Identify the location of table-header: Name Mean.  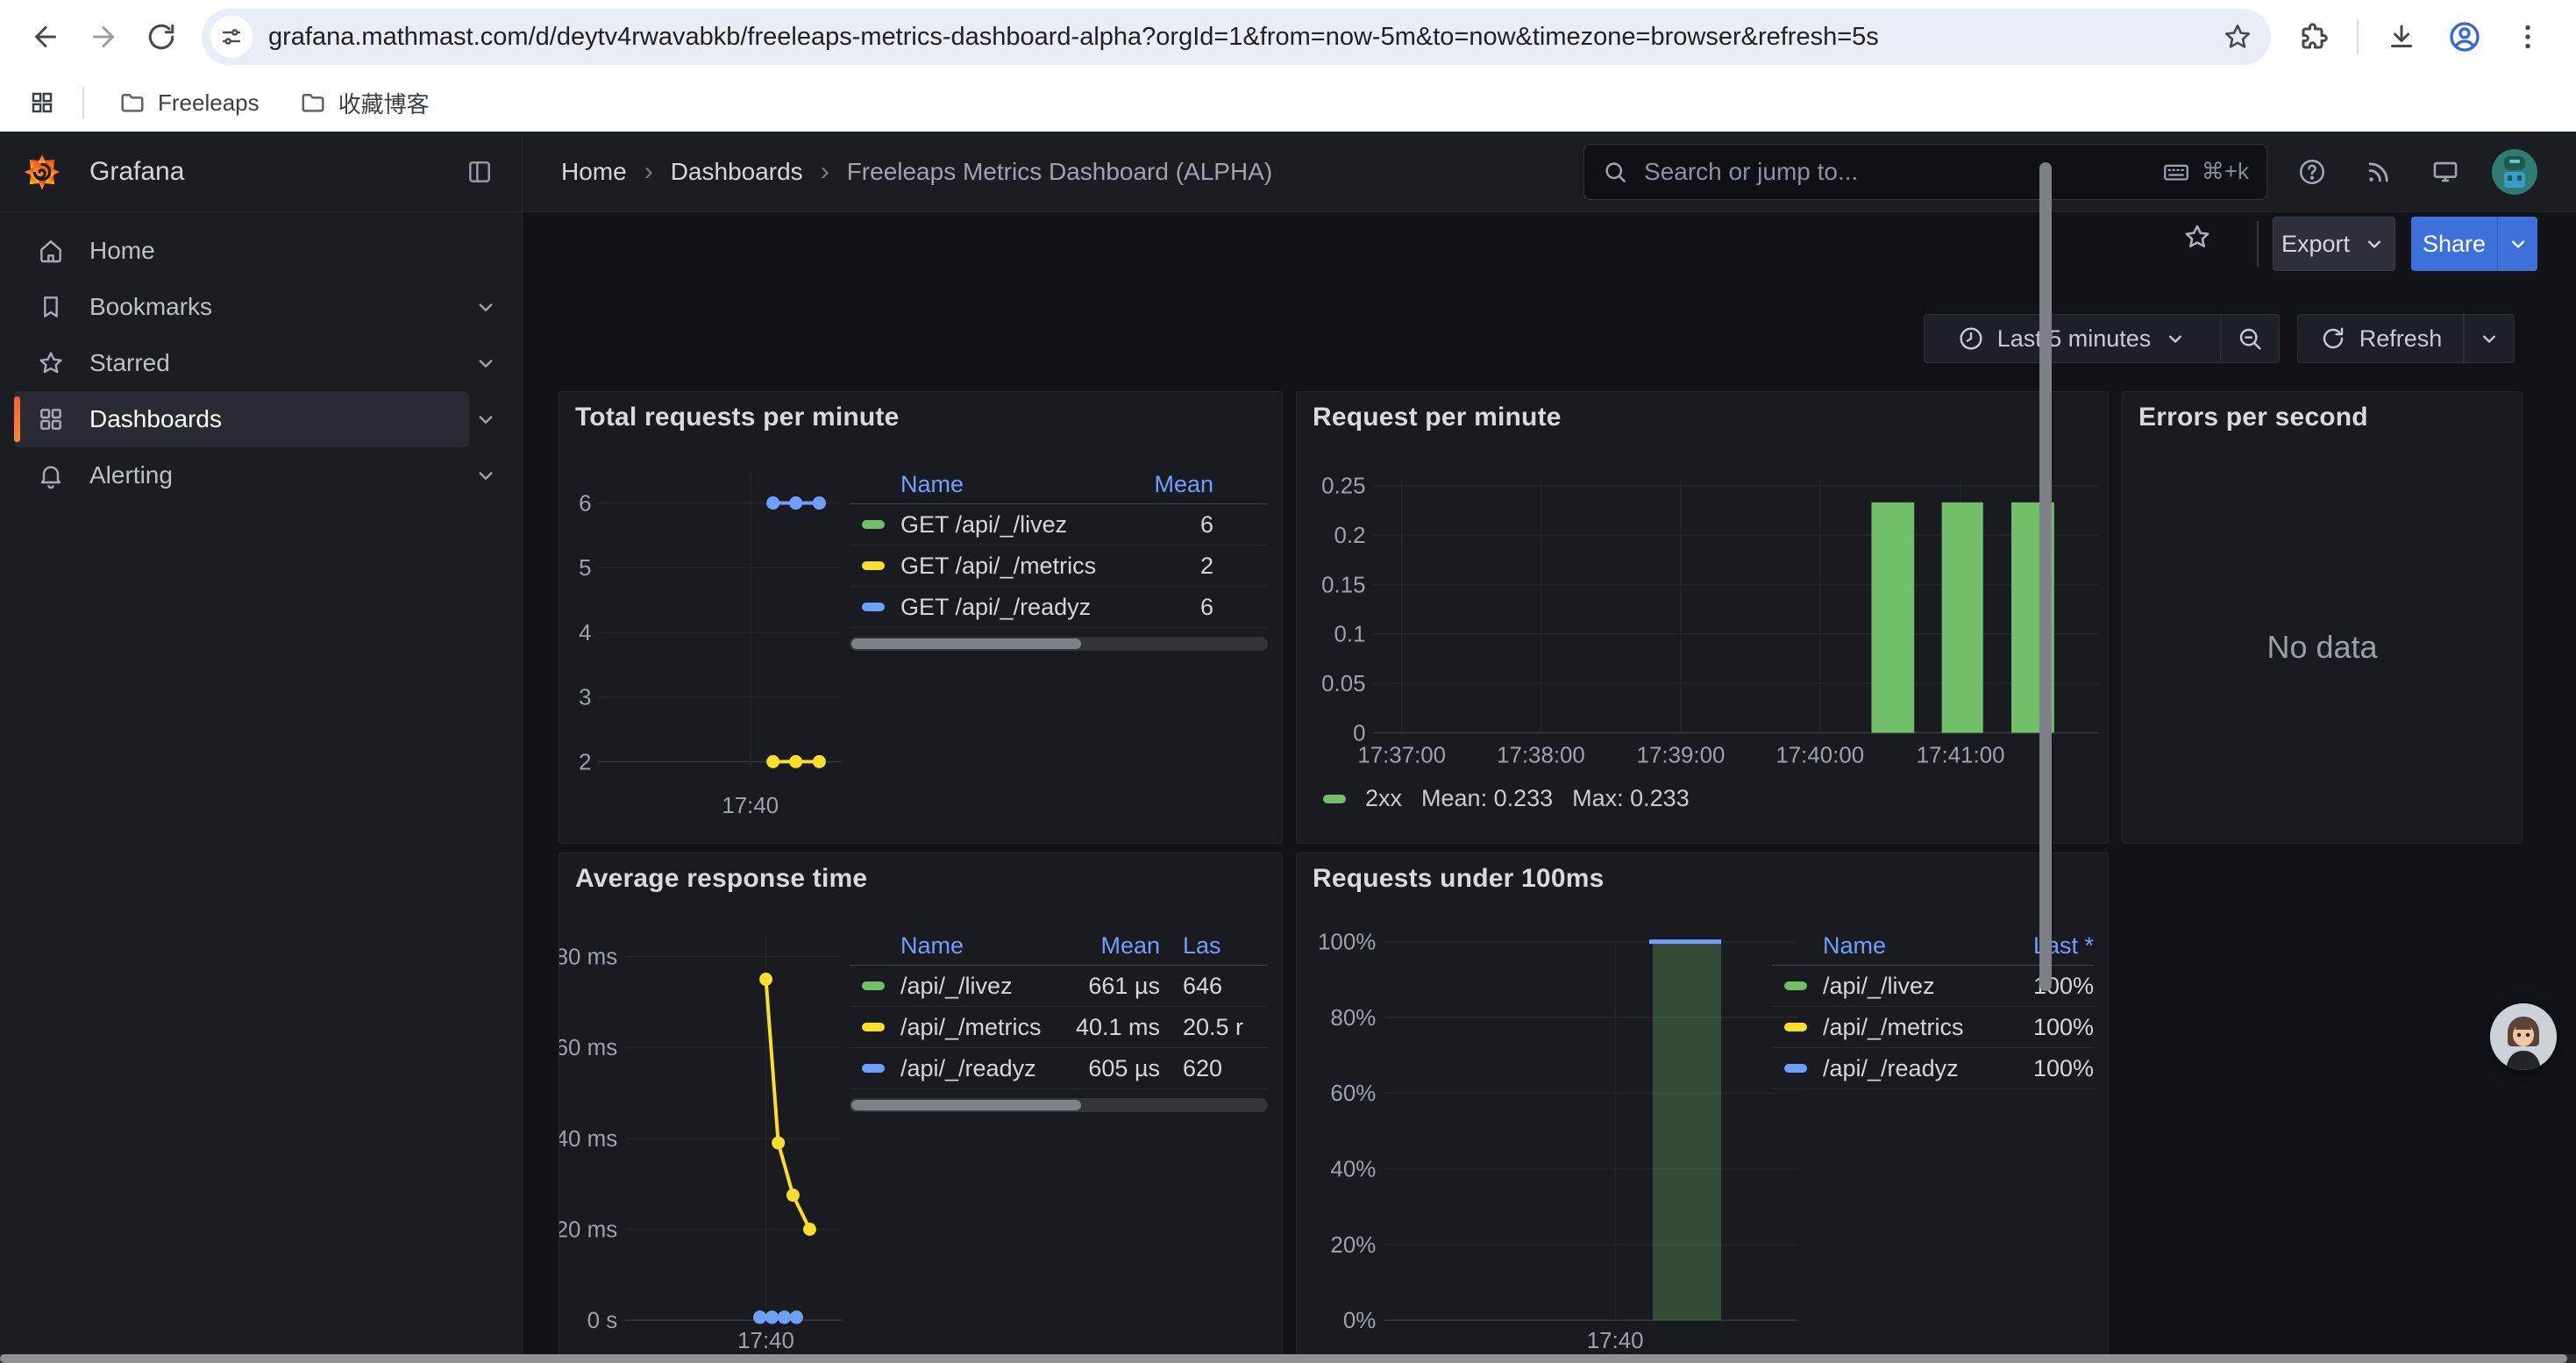
(1059, 485).